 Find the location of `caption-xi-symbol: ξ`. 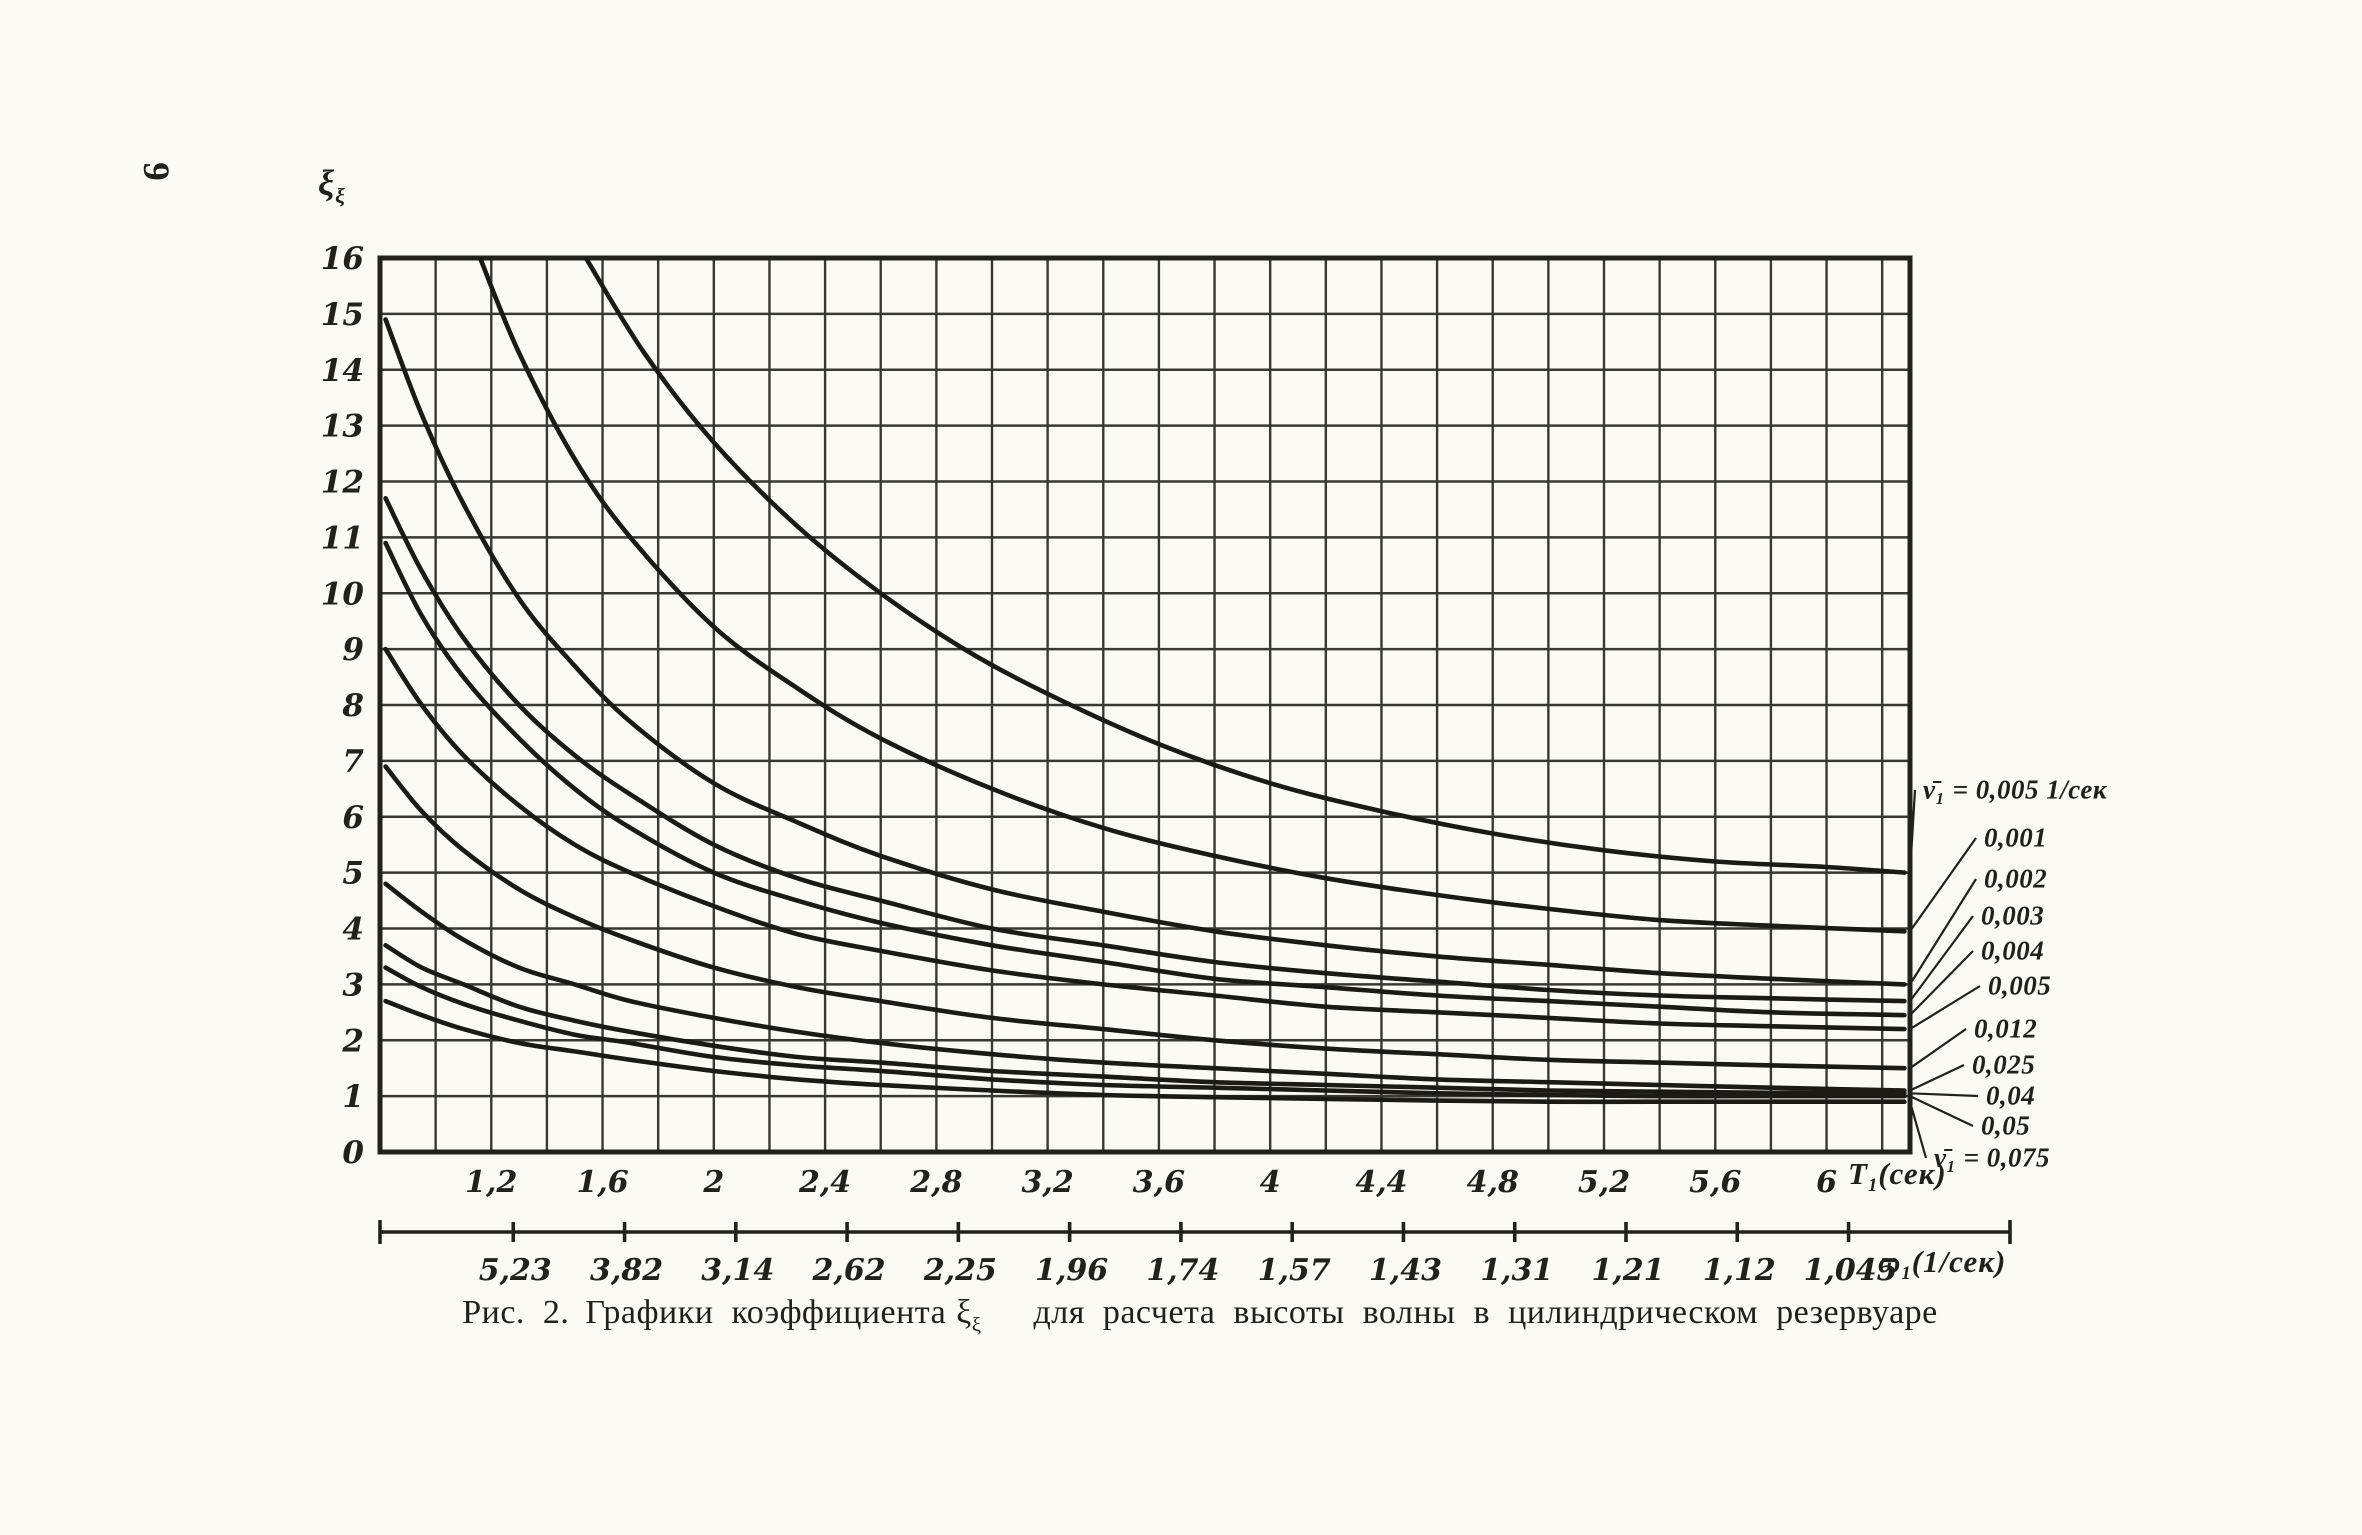

caption-xi-symbol: ξ is located at coordinates (964, 1312).